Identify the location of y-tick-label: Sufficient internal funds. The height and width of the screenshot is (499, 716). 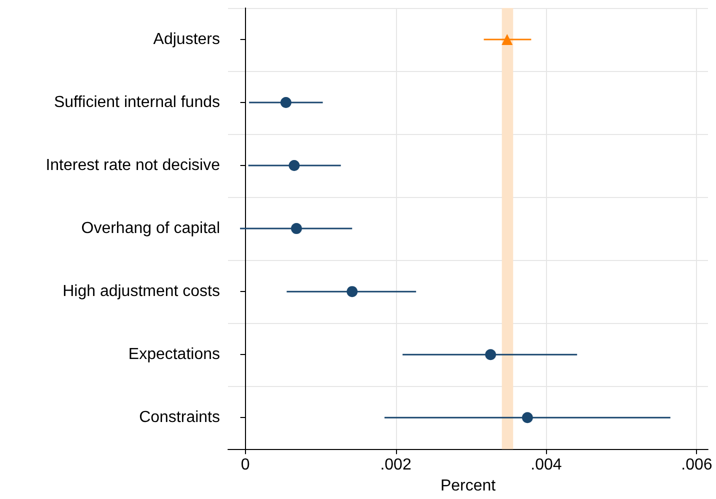
(137, 103).